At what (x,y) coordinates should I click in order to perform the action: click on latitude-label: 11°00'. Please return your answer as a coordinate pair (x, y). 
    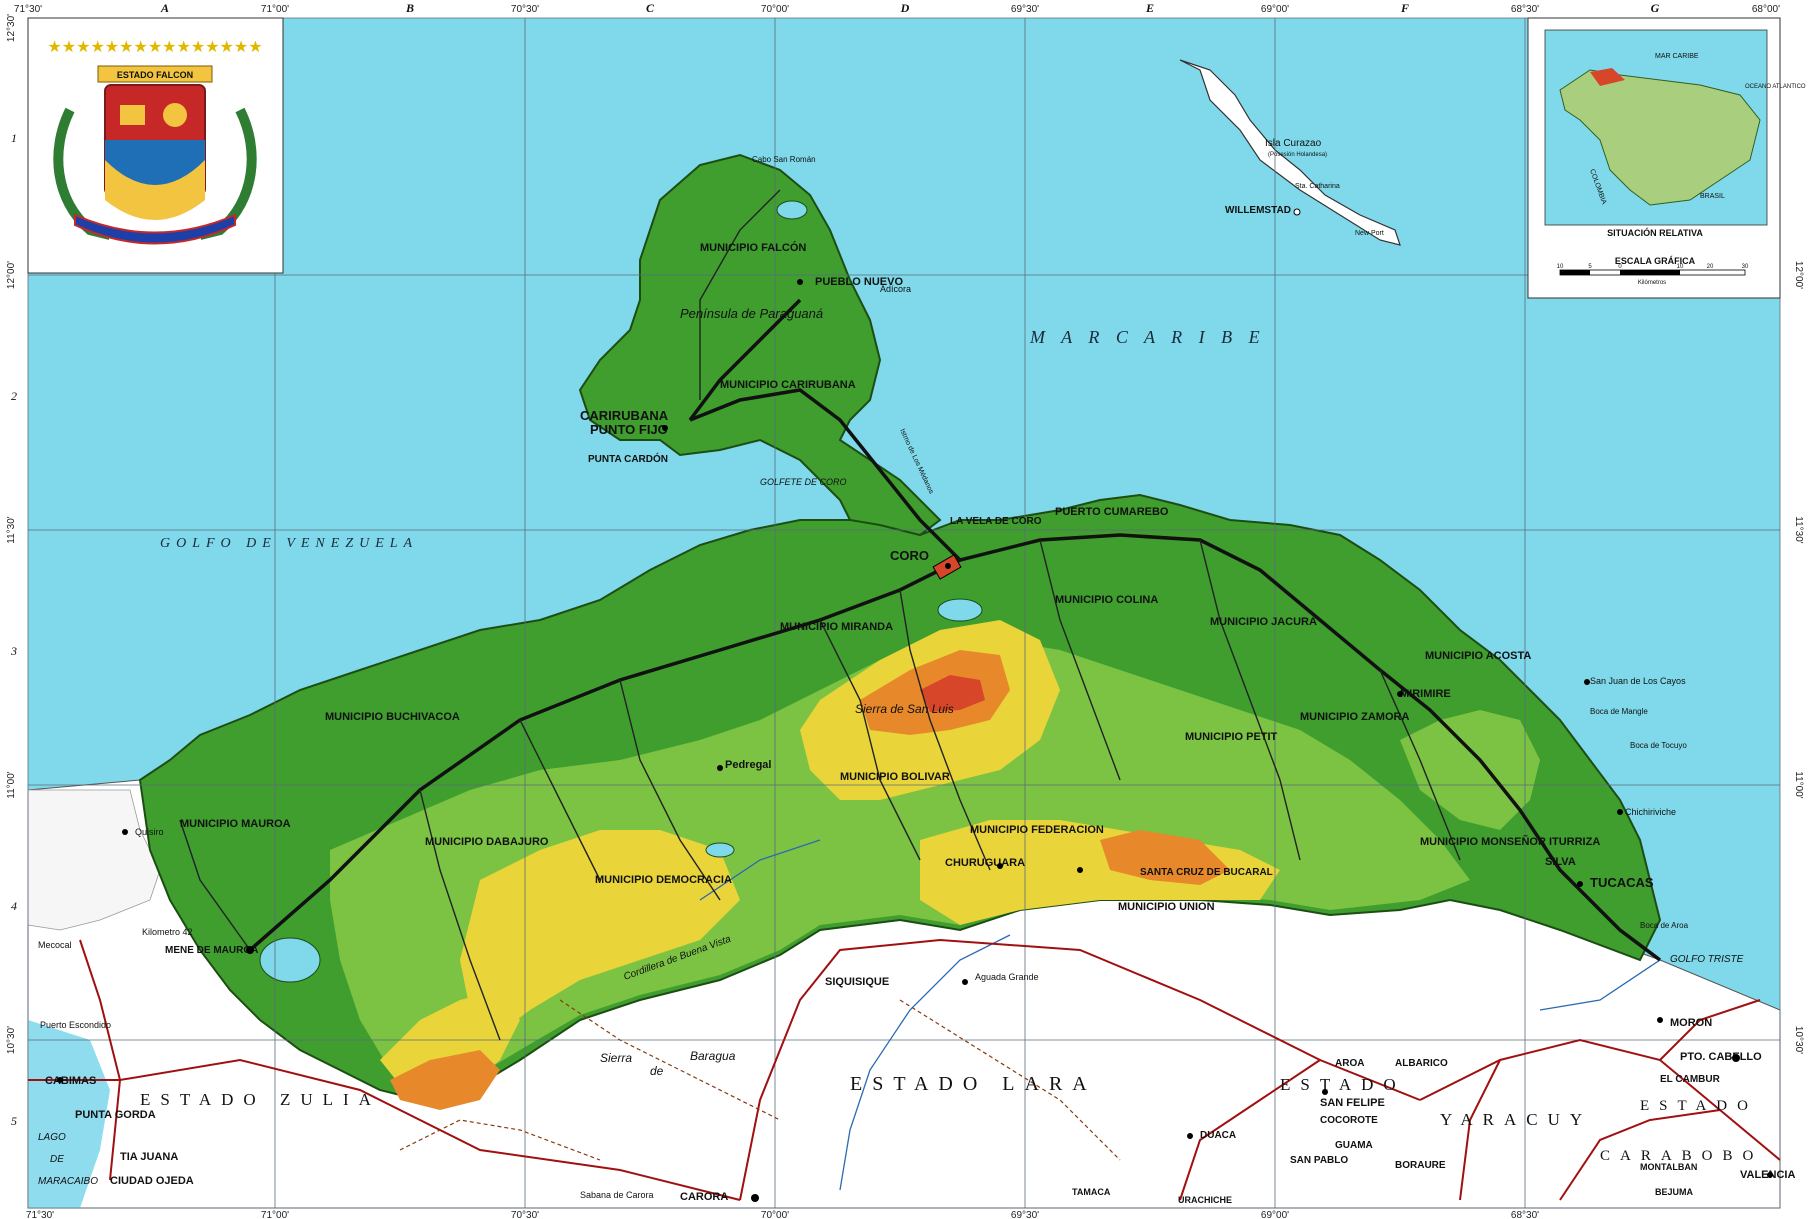
    Looking at the image, I should click on (1798, 785).